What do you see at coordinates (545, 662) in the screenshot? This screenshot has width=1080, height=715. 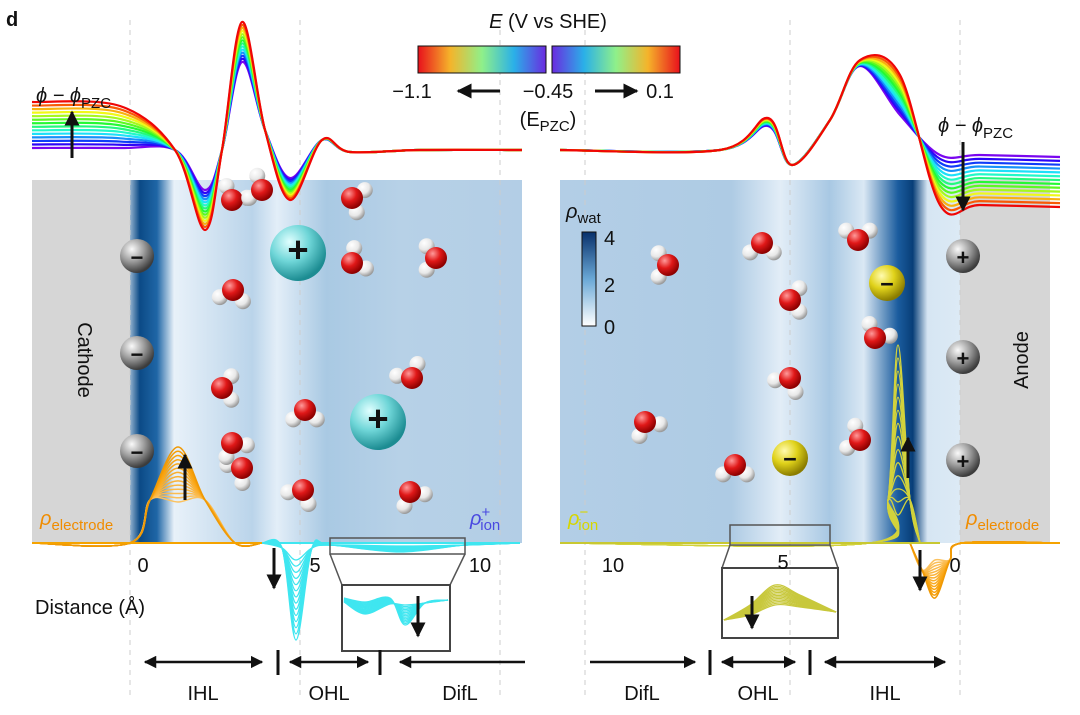 I see `region-arrows` at bounding box center [545, 662].